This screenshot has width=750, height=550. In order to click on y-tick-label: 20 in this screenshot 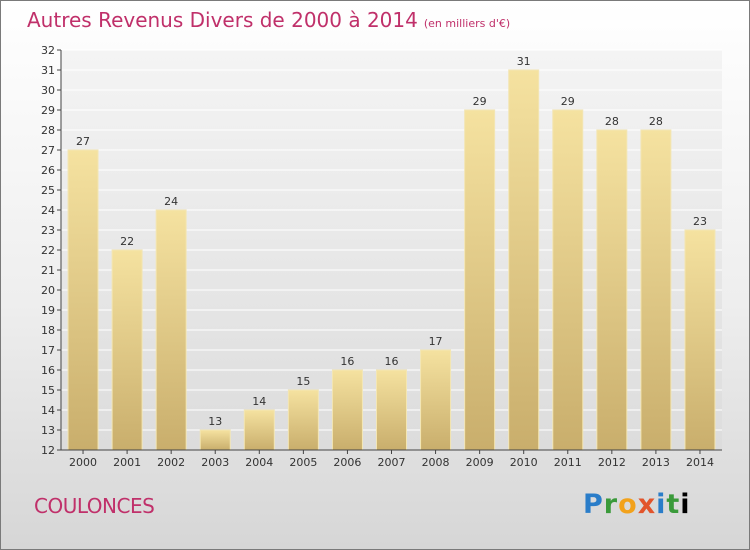, I will do `click(48, 290)`.